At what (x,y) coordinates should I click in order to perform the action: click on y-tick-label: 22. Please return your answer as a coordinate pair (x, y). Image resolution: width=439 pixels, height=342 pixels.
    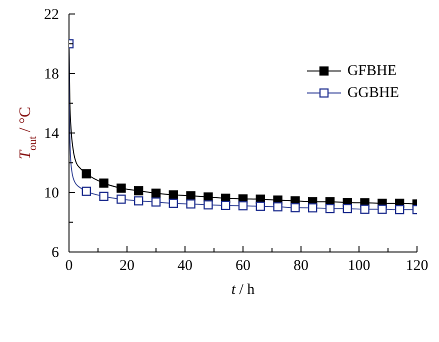
    Looking at the image, I should click on (51, 15).